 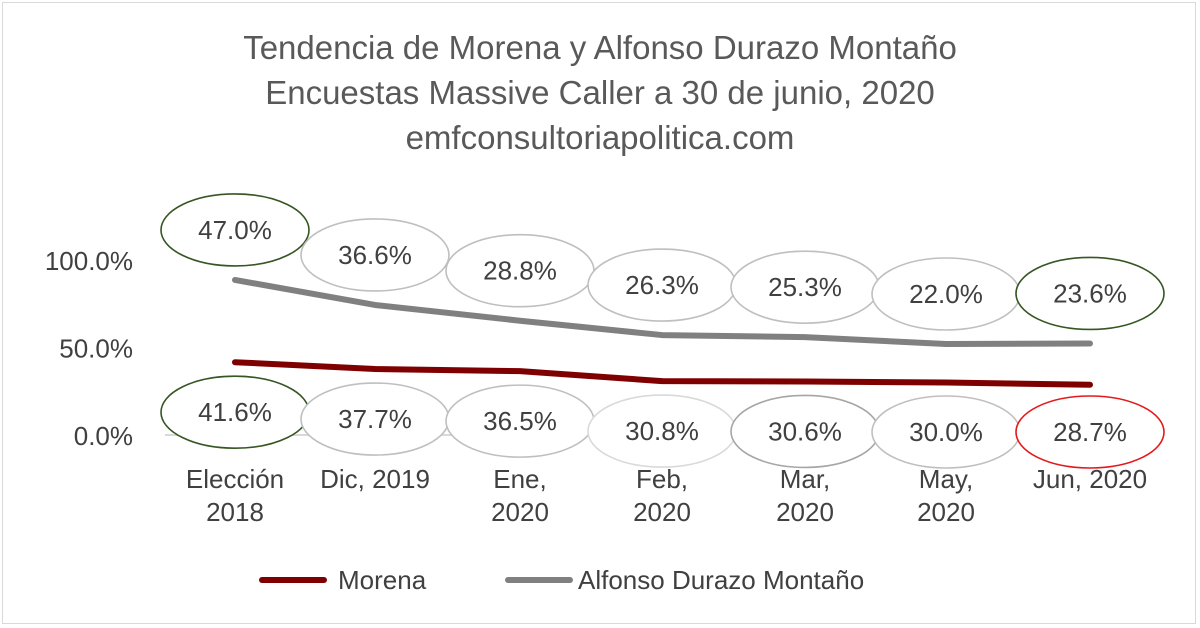 I want to click on x-tick-label: 2018, so click(x=235, y=512).